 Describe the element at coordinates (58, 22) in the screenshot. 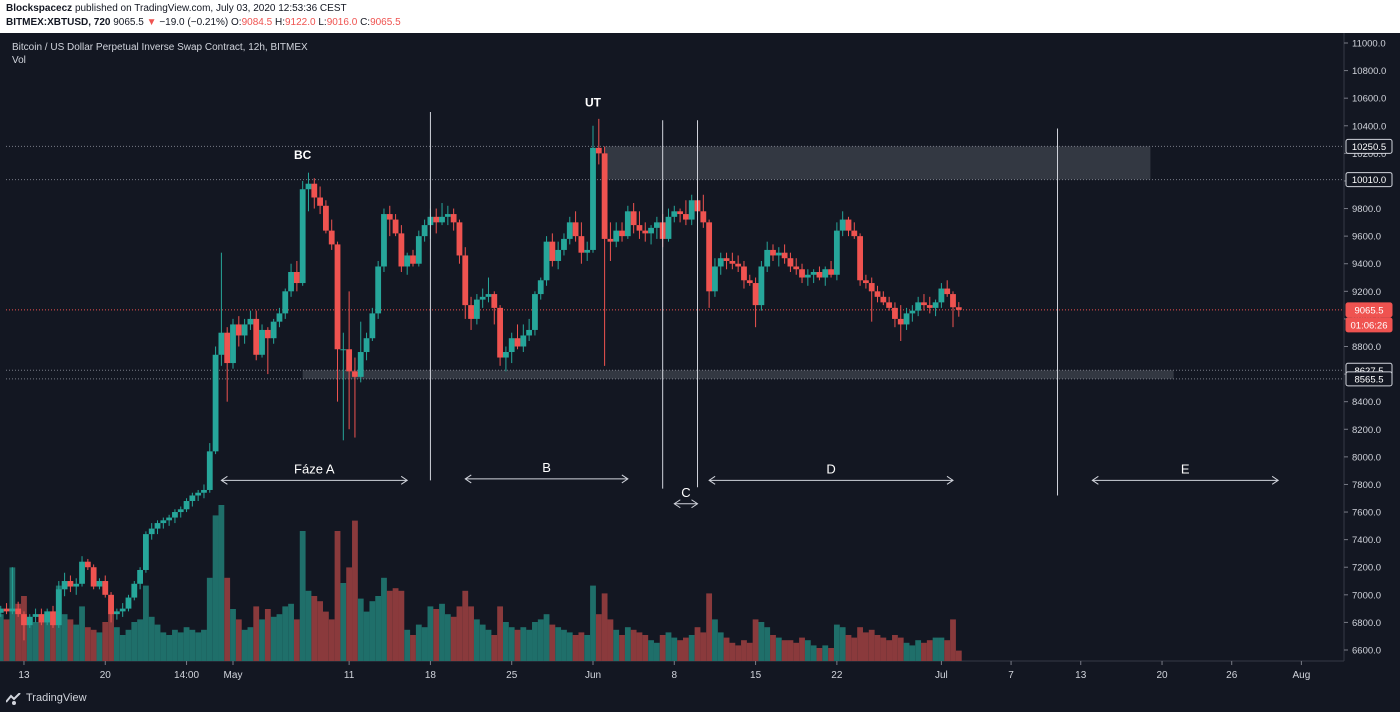

I see `symbol-name: BITMEX:XBTUSD, 720` at that location.